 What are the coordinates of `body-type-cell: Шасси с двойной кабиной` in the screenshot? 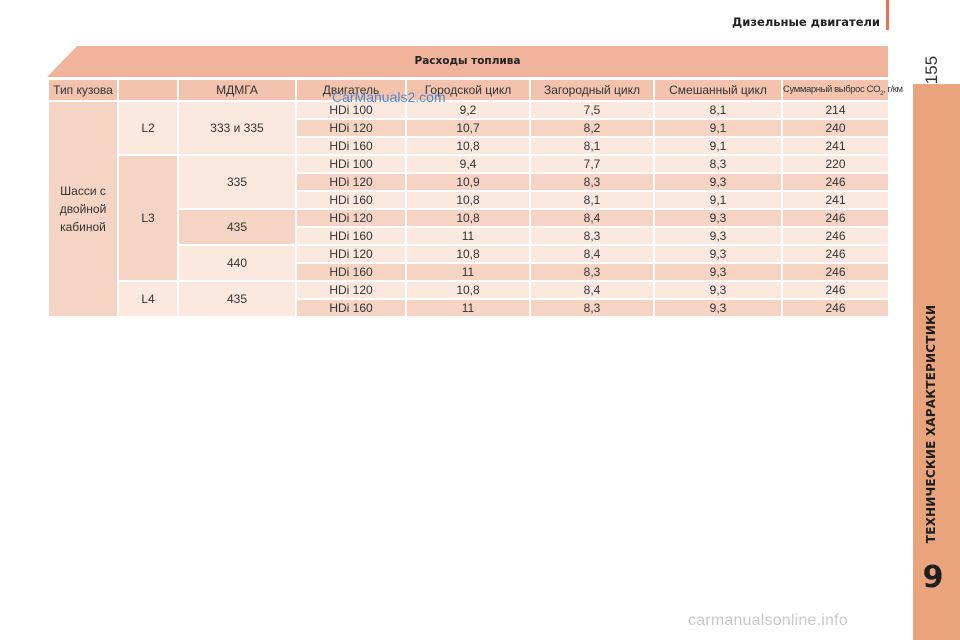 It's located at (83, 209).